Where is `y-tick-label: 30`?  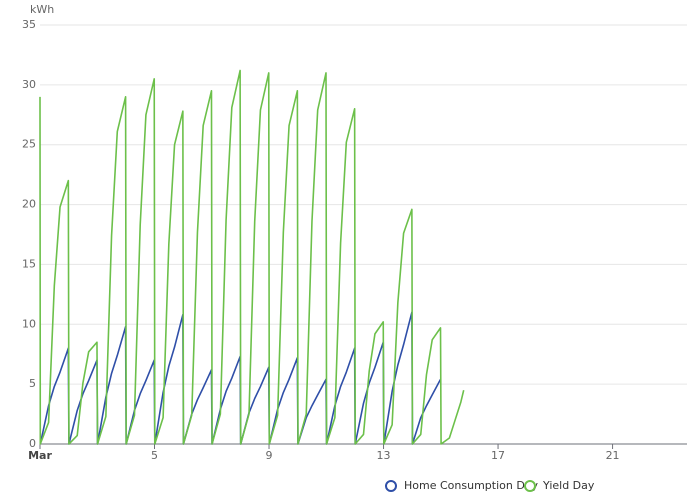 y-tick-label: 30 is located at coordinates (29, 84).